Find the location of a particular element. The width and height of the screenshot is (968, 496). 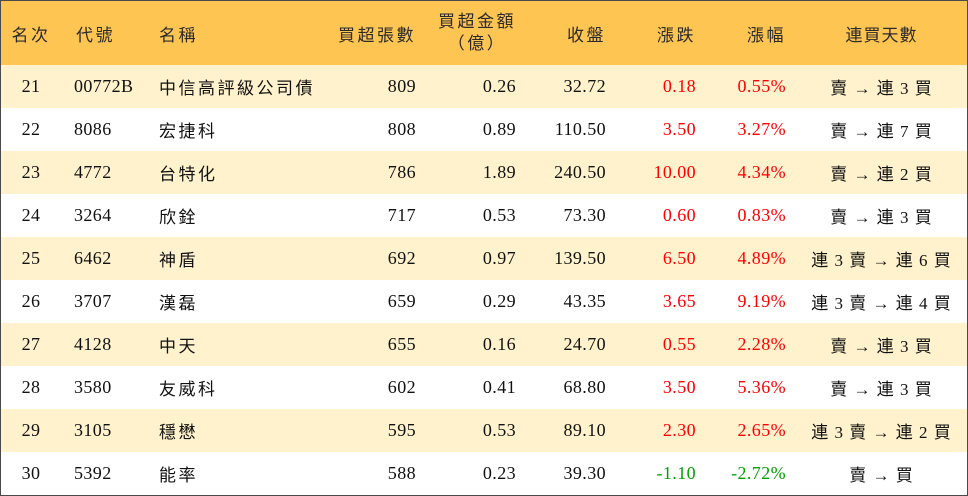

stock-name-cell: 宏捷科 is located at coordinates (188, 131).